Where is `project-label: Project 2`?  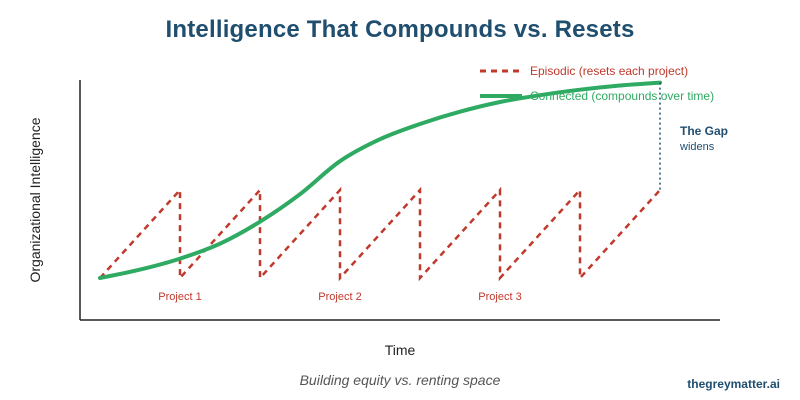
project-label: Project 2 is located at coordinates (339, 297).